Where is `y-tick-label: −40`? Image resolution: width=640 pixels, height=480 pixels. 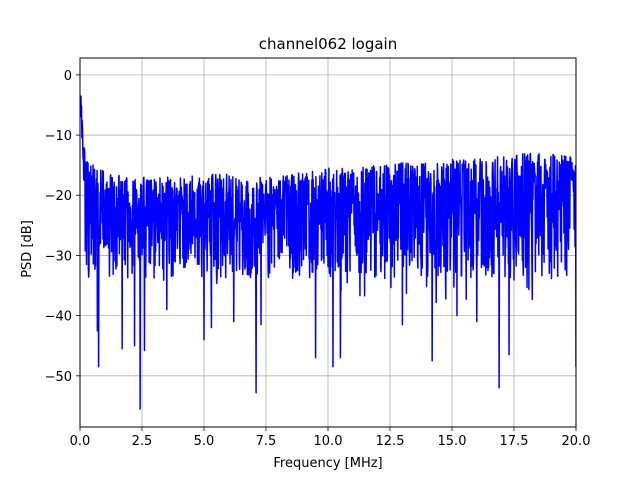 y-tick-label: −40 is located at coordinates (58, 317).